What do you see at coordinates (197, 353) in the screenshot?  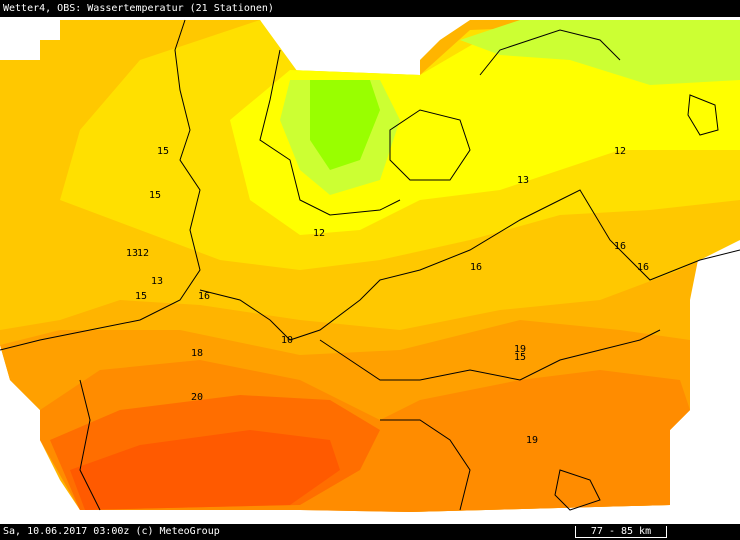 I see `station-label: 18` at bounding box center [197, 353].